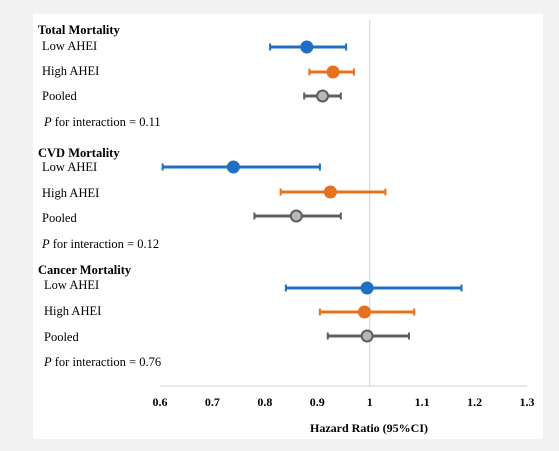  What do you see at coordinates (364, 312) in the screenshot?
I see `point-estimate-cancer-high` at bounding box center [364, 312].